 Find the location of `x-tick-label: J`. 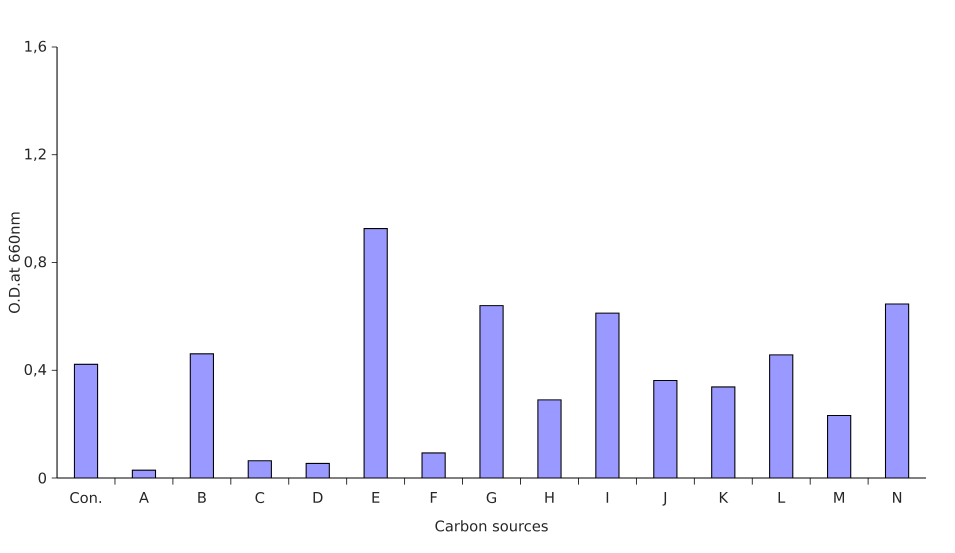

x-tick-label: J is located at coordinates (664, 499).